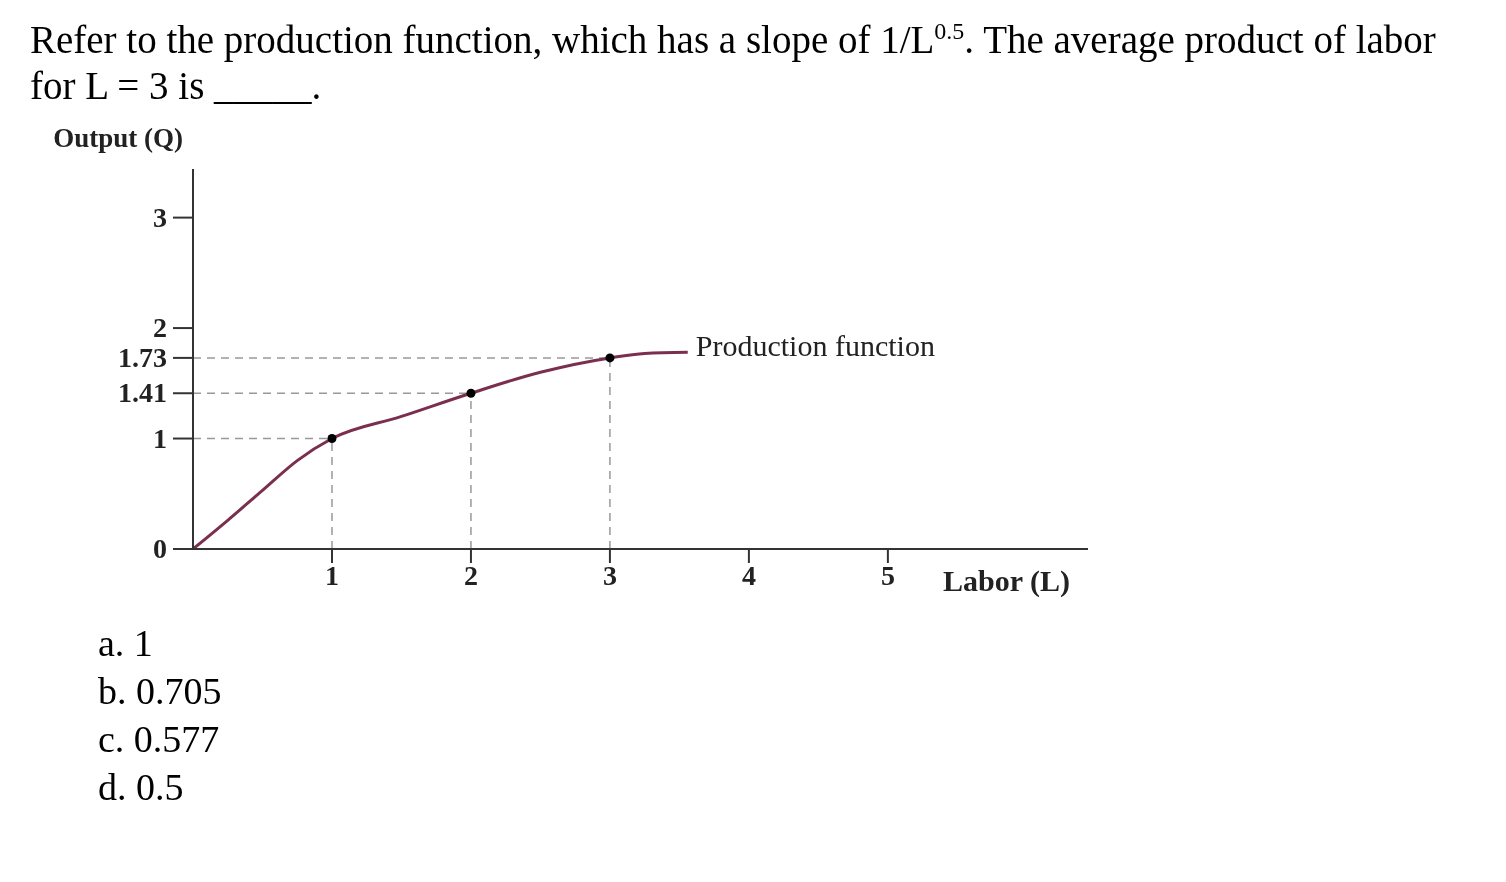  Describe the element at coordinates (159, 739) in the screenshot. I see `text: c. 0.577` at that location.